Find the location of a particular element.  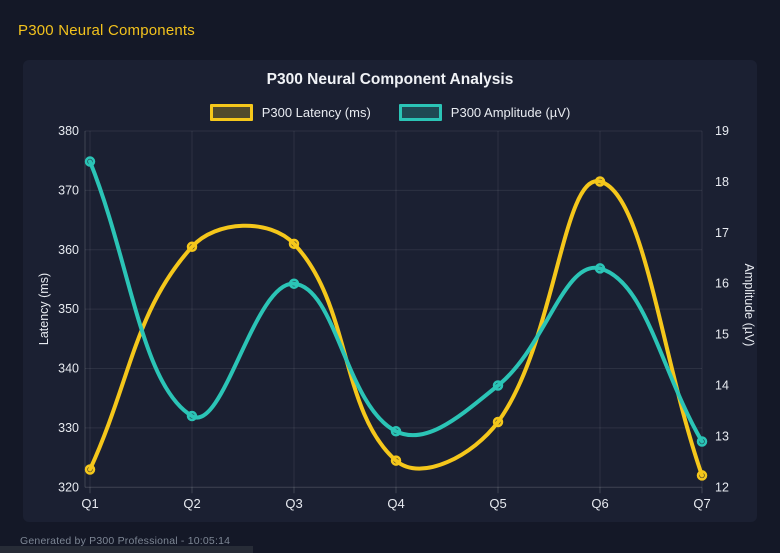

left-axis-title: Latency (ms) is located at coordinates (44, 309).